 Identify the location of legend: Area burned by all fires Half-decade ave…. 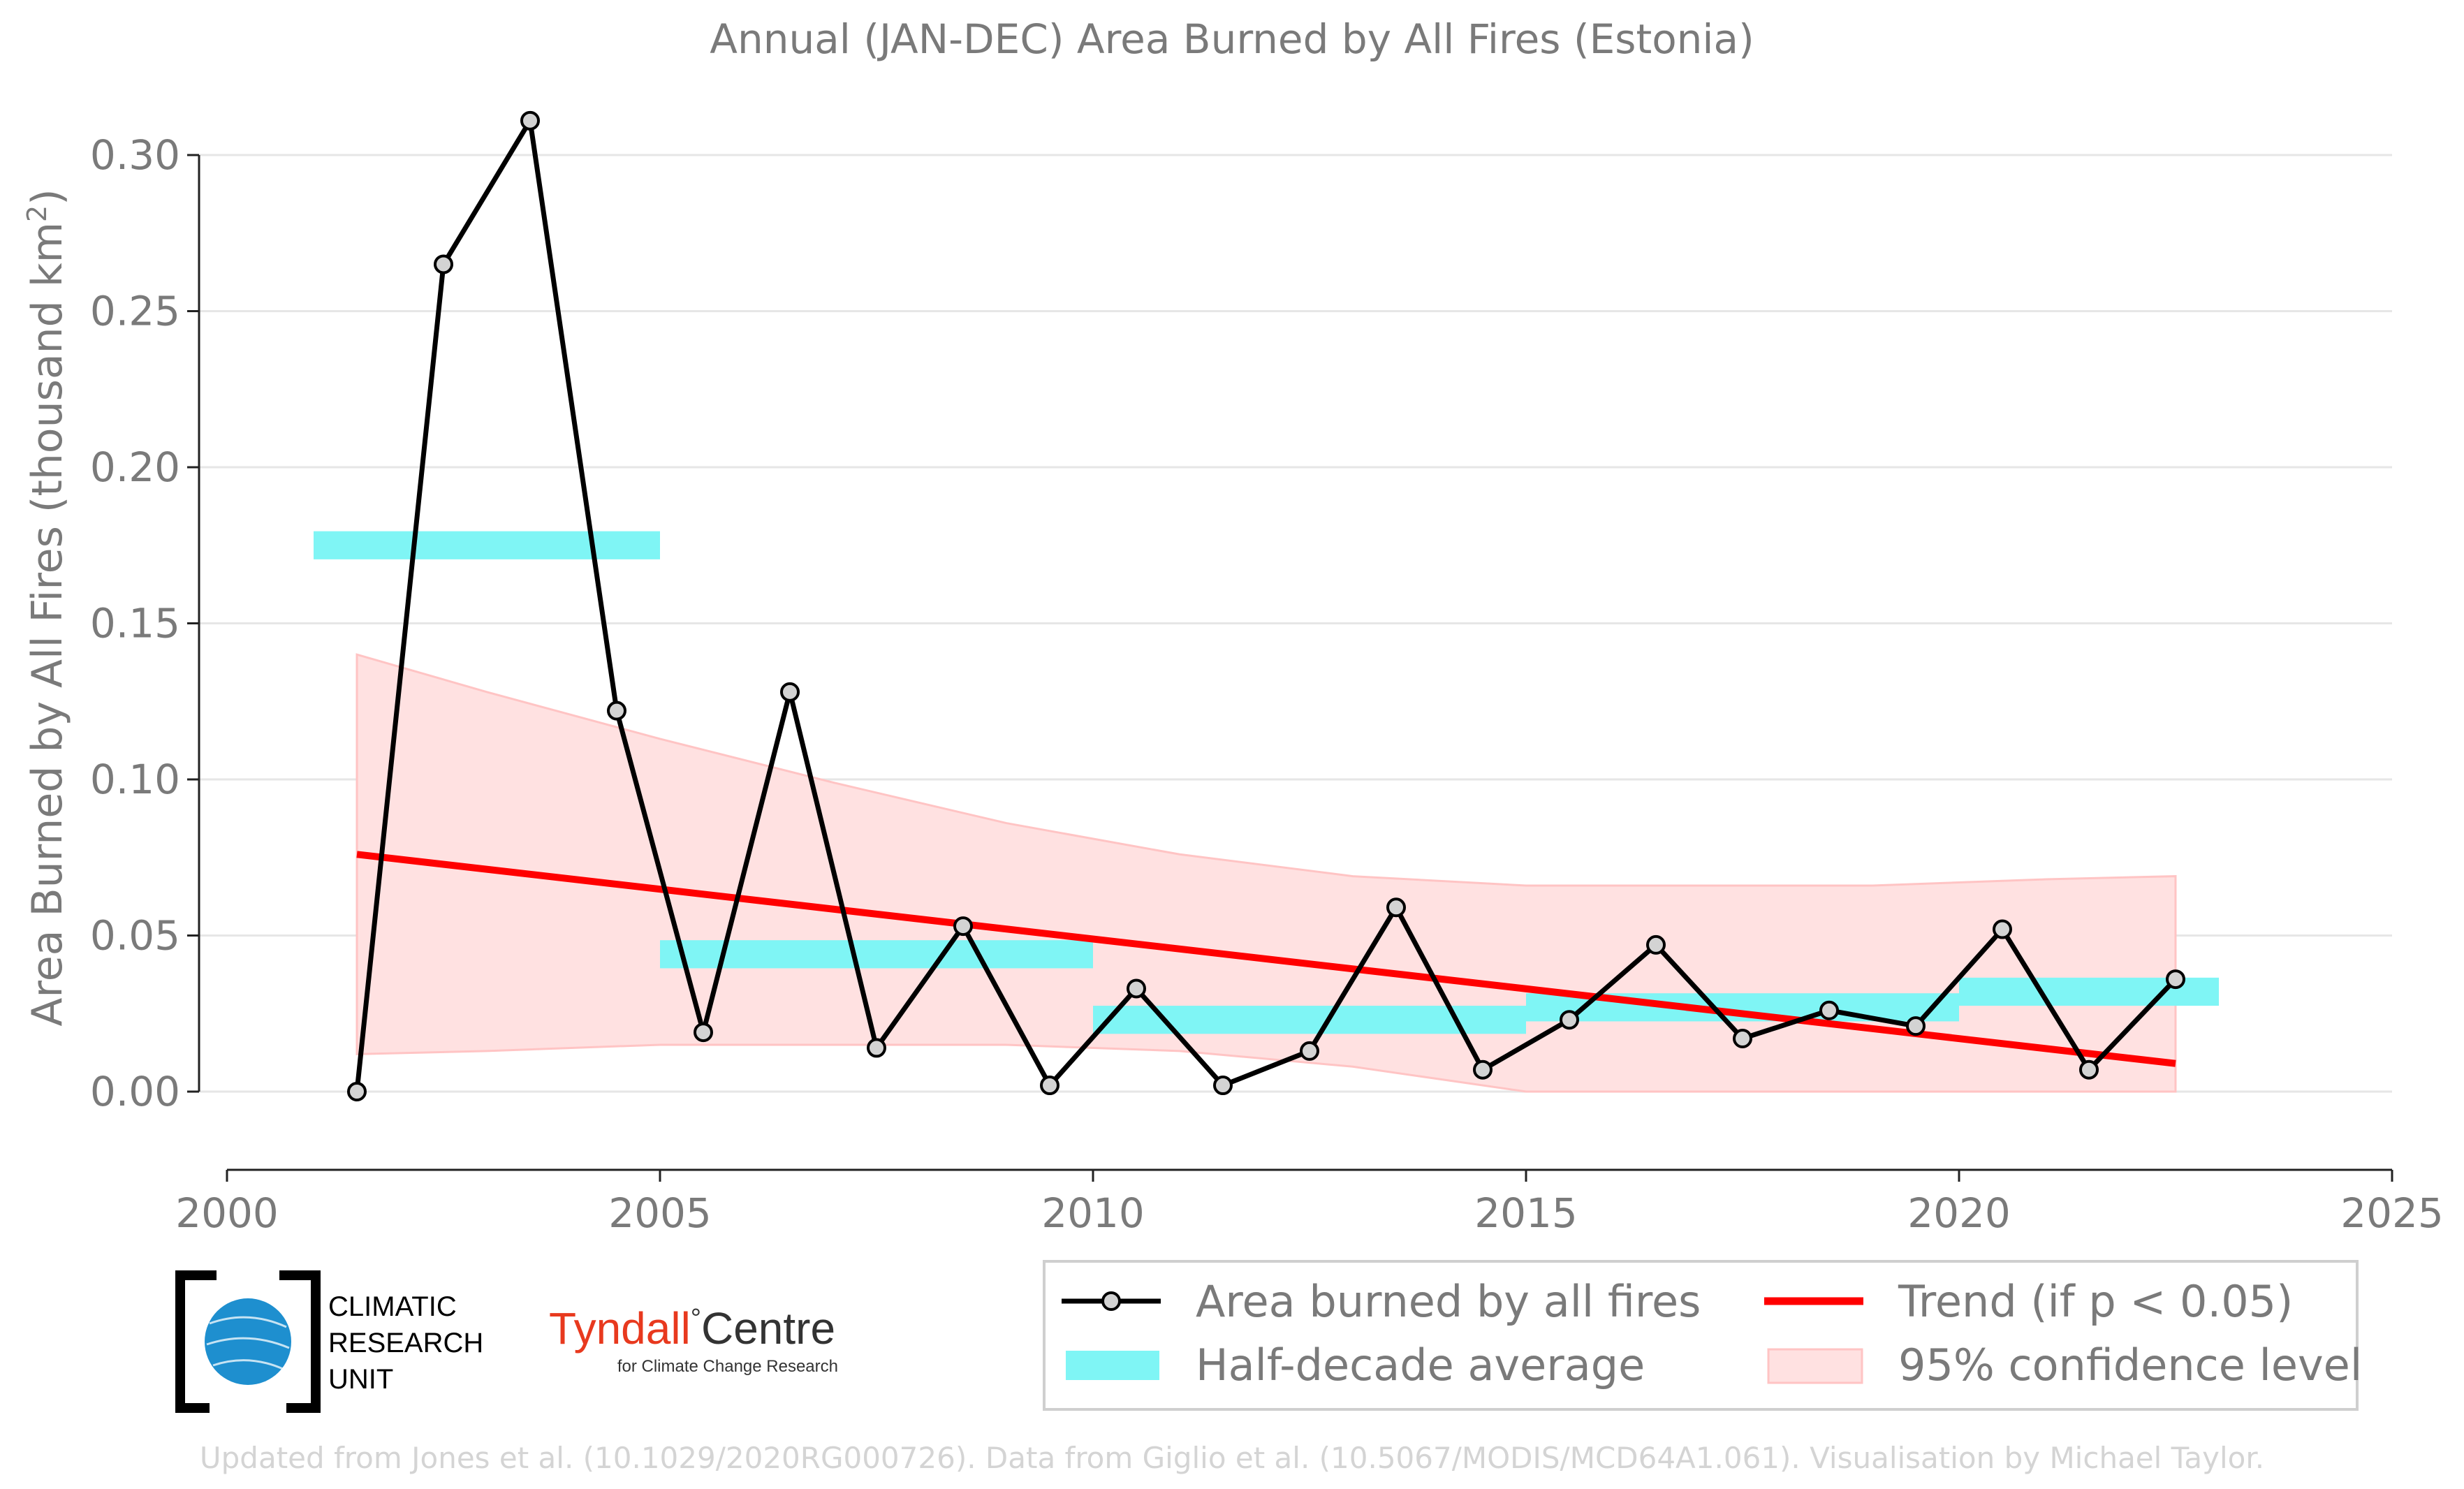
(1702, 1335).